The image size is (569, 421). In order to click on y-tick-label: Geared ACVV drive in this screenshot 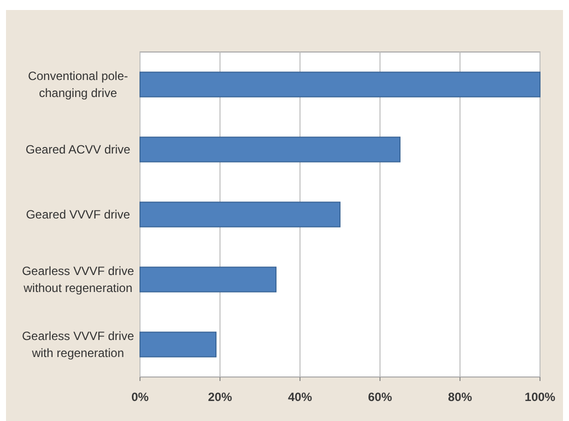, I will do `click(78, 149)`.